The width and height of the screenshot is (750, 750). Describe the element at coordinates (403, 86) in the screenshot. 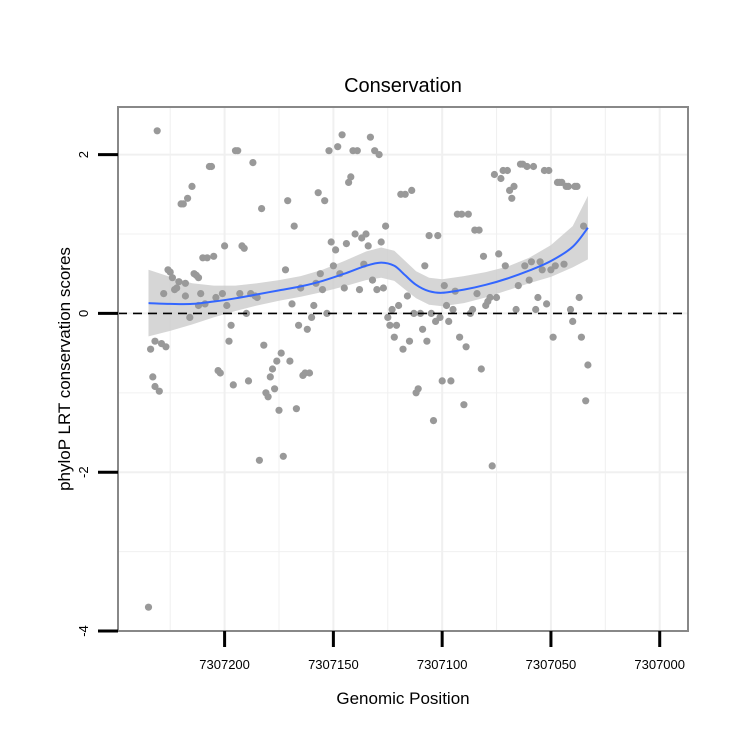

I see `chart-title: Conservation` at that location.